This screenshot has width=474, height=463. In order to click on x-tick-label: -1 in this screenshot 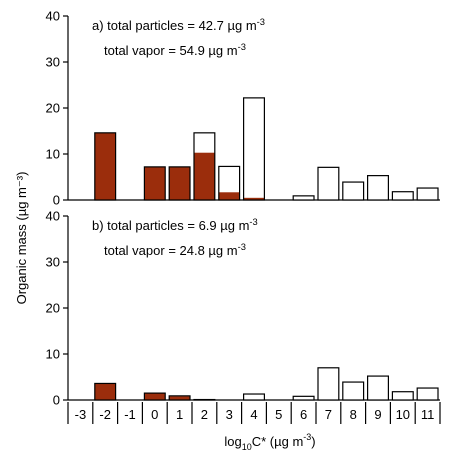, I will do `click(130, 414)`.